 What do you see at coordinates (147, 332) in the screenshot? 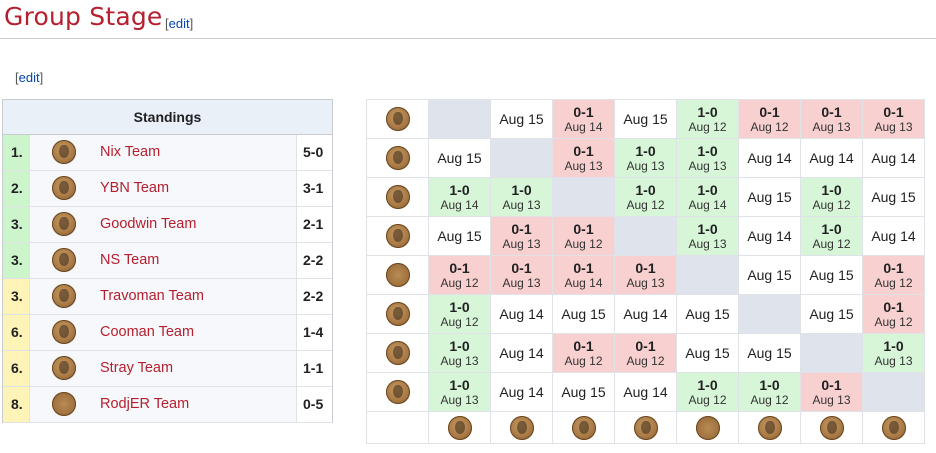
I see `team-name-link: Cooman Team` at bounding box center [147, 332].